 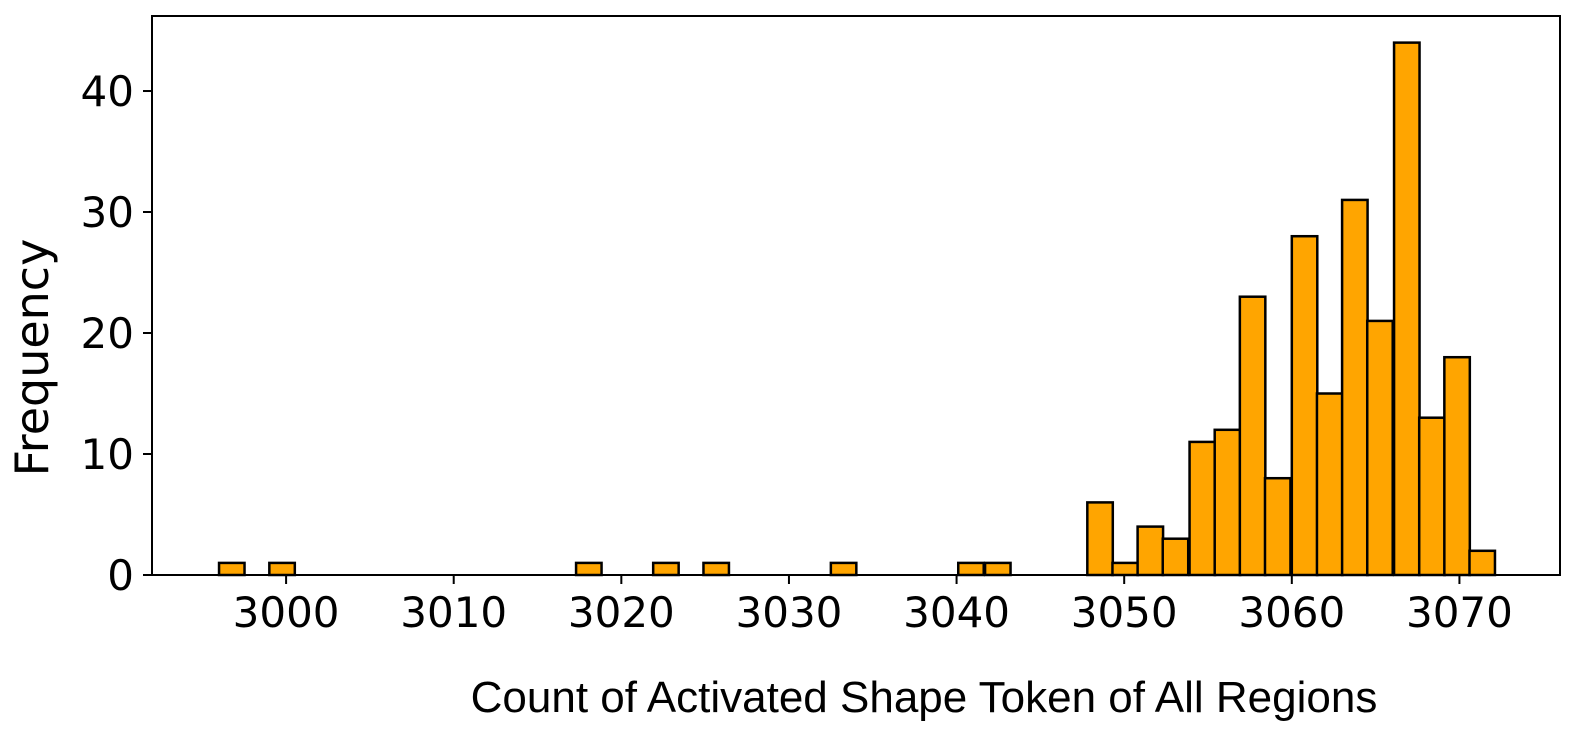 I want to click on x-tick-label: 3070, so click(x=1459, y=612).